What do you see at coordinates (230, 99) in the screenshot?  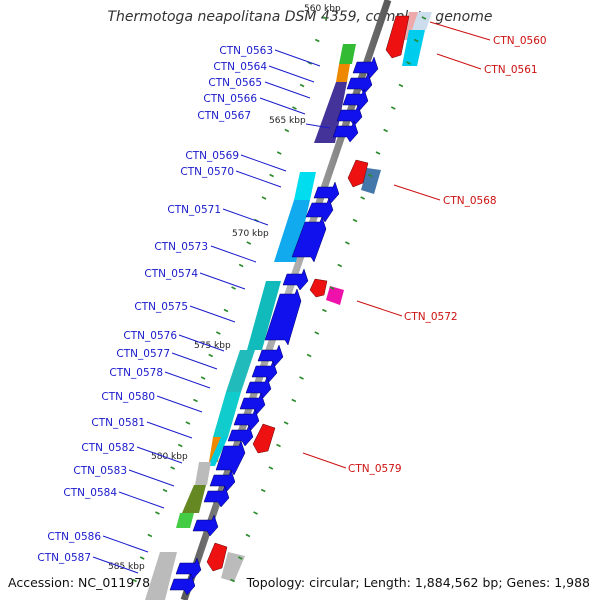 I see `gene-label-ctn-0566: CTN_0566` at bounding box center [230, 99].